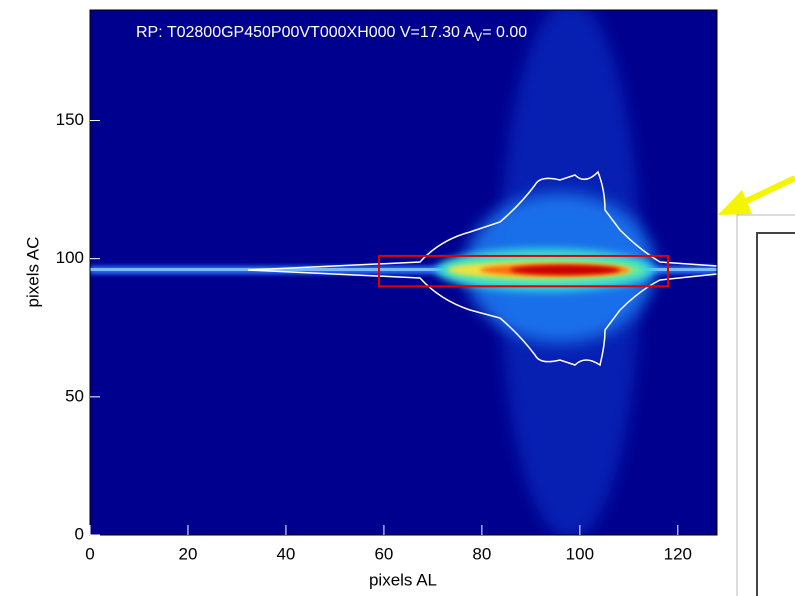  I want to click on y-axis-label: pixels AC, so click(32, 272).